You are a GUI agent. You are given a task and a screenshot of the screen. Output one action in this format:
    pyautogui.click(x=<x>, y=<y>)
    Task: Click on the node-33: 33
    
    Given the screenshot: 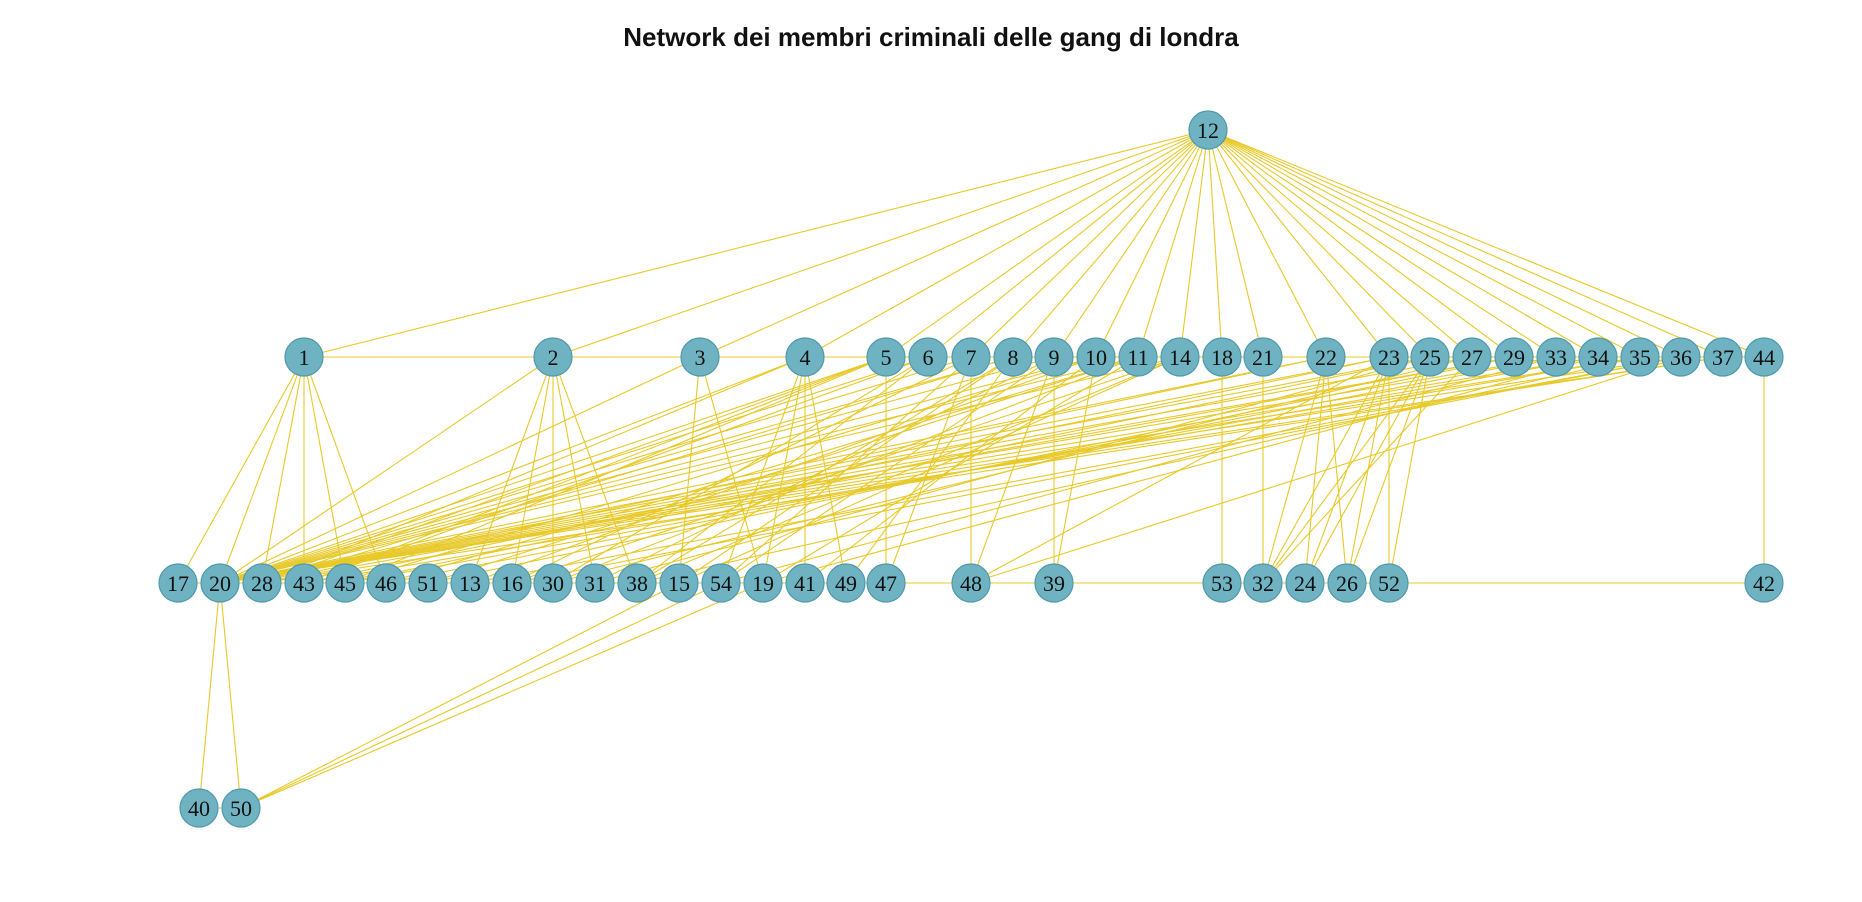 What is the action you would take?
    pyautogui.click(x=1556, y=357)
    